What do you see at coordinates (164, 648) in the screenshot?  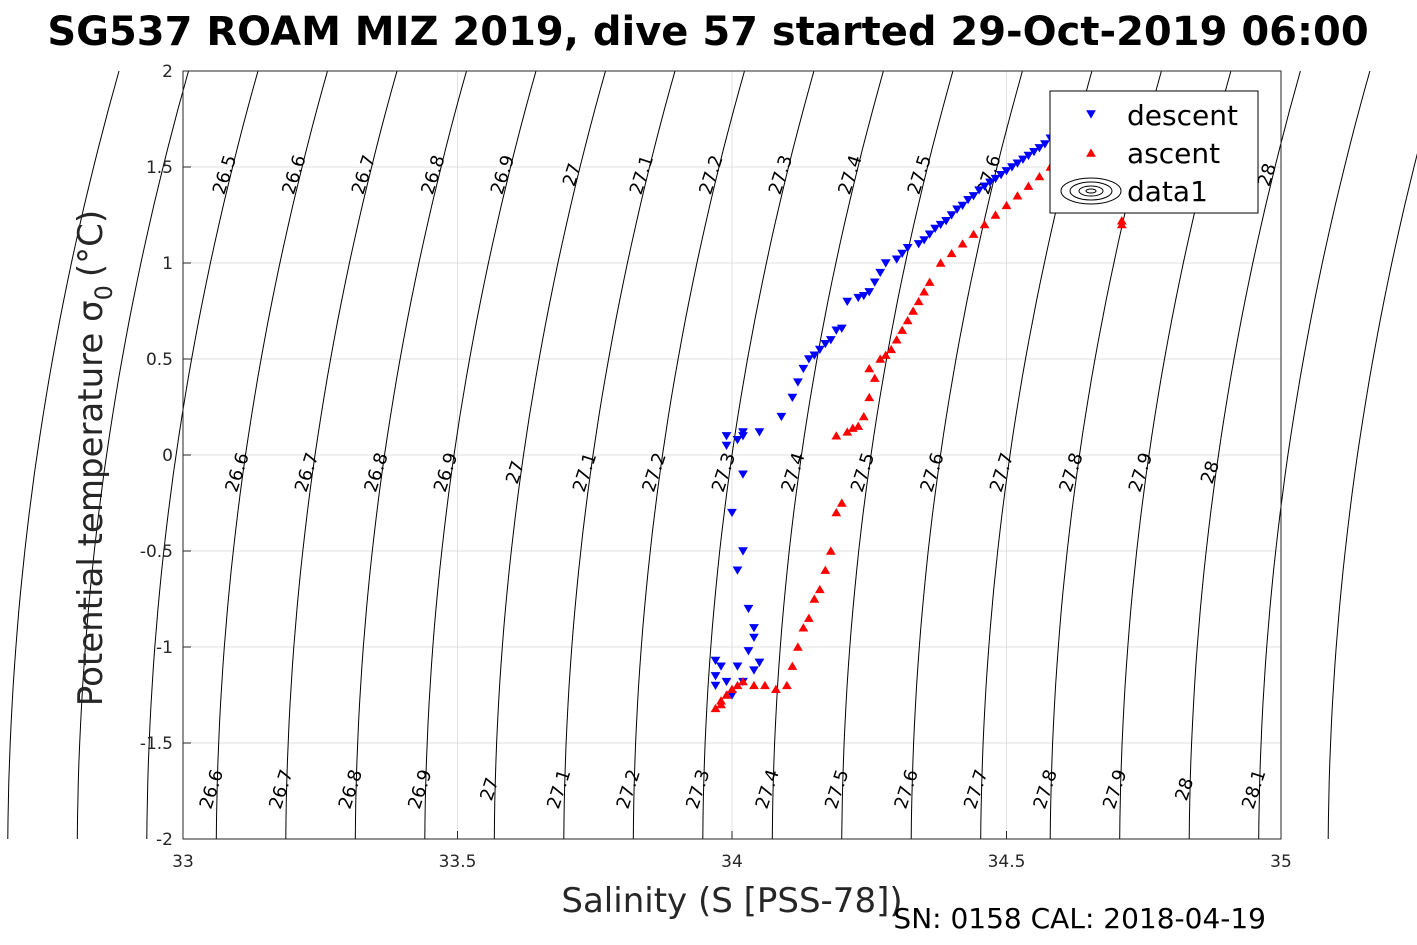 I see `y-tick-label: -1` at bounding box center [164, 648].